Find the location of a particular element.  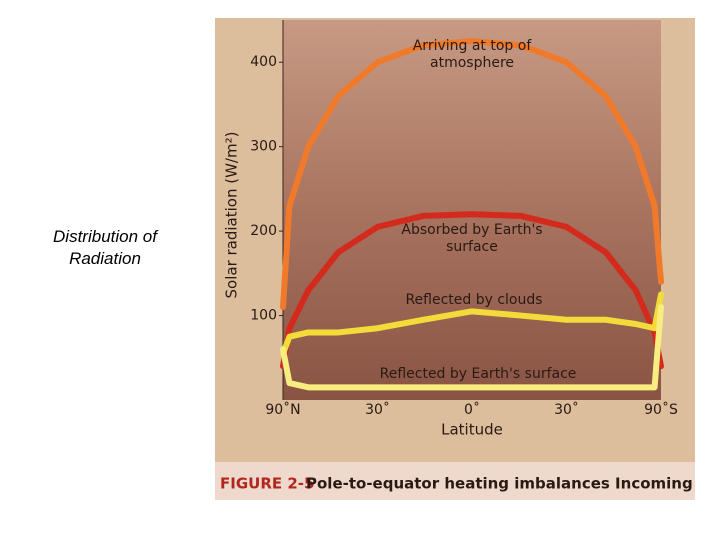

slide-text: Distribution of Radiation is located at coordinates (105, 247).